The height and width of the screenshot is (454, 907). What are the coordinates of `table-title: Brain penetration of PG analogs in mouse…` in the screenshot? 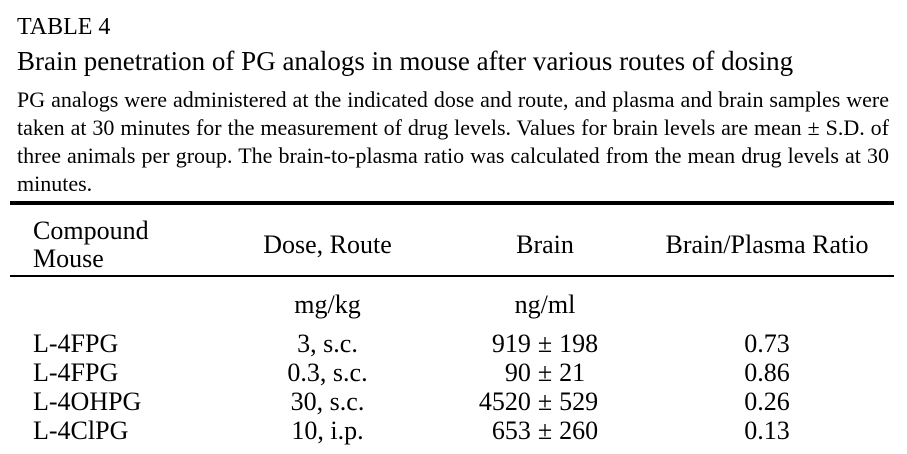 It's located at (405, 61).